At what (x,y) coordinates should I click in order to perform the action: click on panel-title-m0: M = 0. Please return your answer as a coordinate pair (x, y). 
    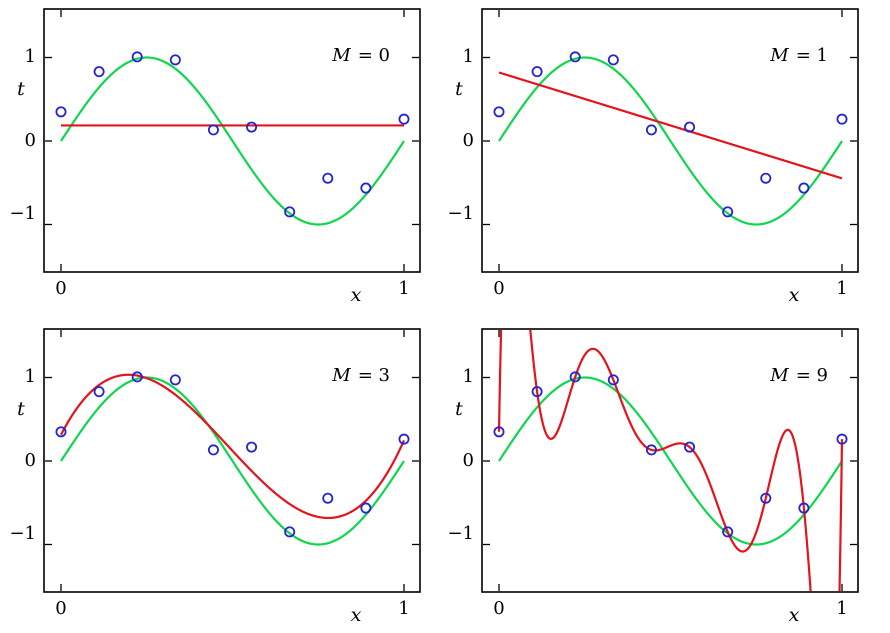
    Looking at the image, I should click on (290, 56).